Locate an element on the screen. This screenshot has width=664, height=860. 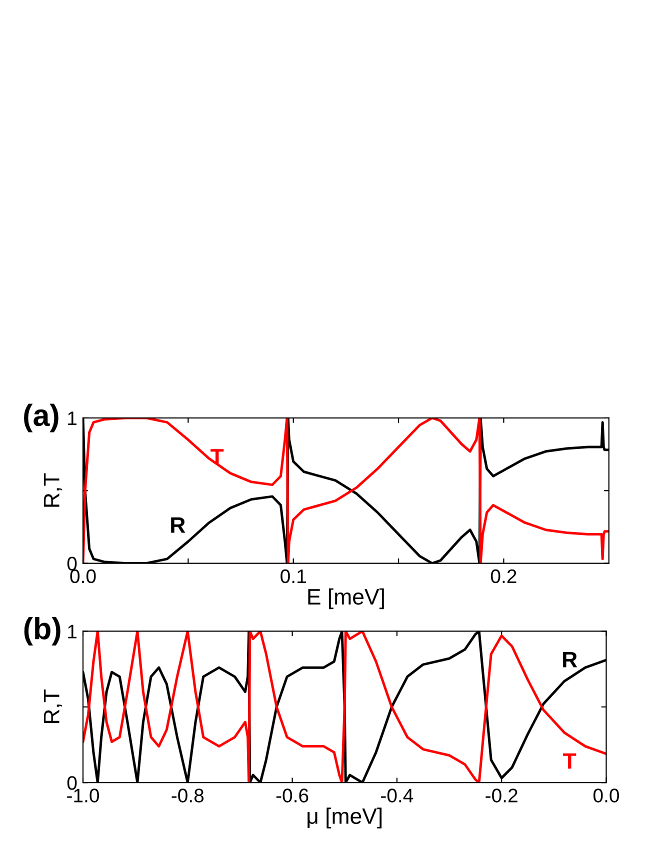
x-tick-label: 0.1 is located at coordinates (293, 576).